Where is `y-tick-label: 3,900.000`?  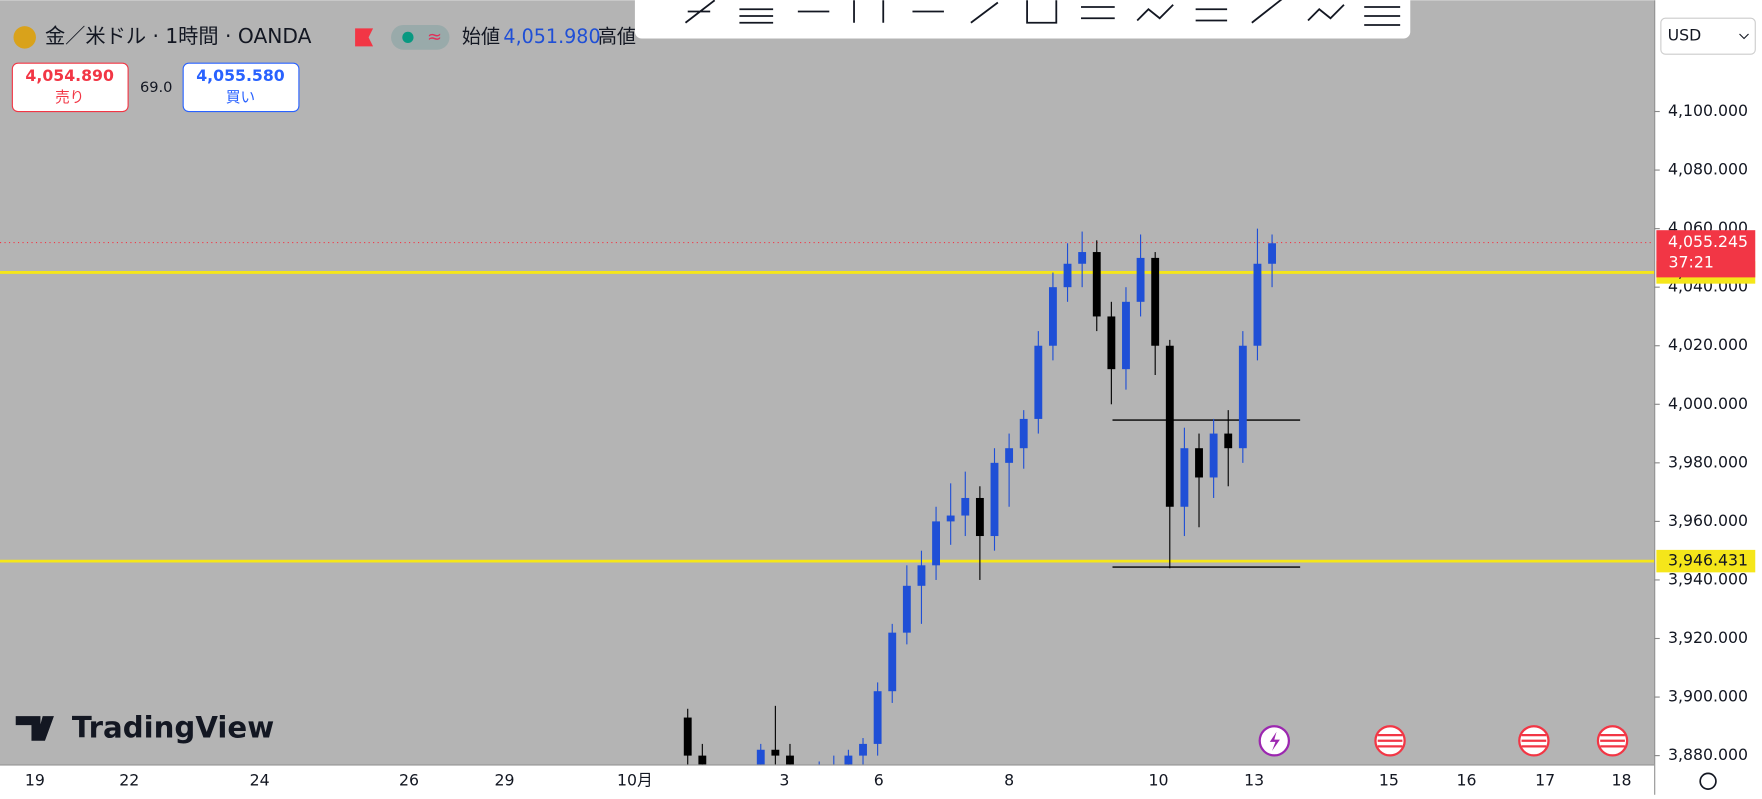 y-tick-label: 3,900.000 is located at coordinates (1708, 696).